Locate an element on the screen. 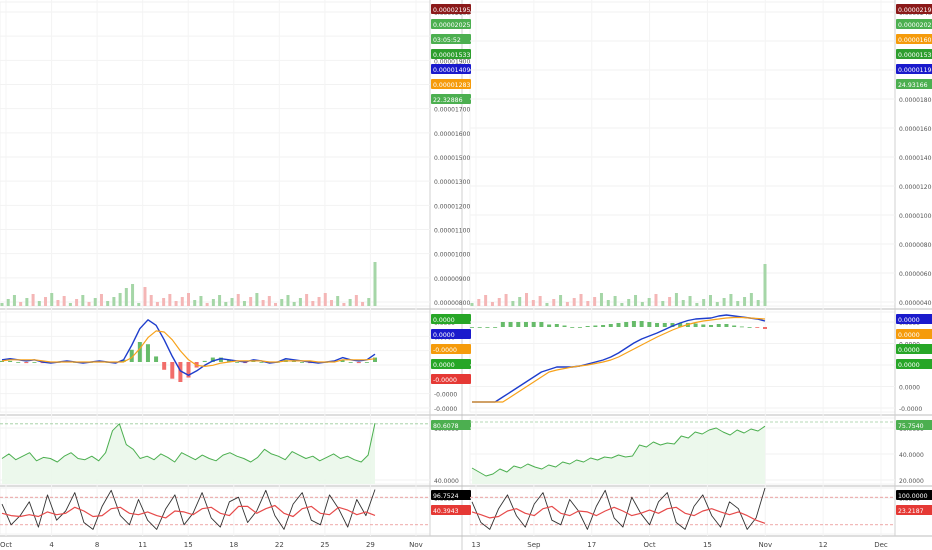 Image resolution: width=932 pixels, height=550 pixels. price-tag-label: 24.93166 is located at coordinates (913, 85).